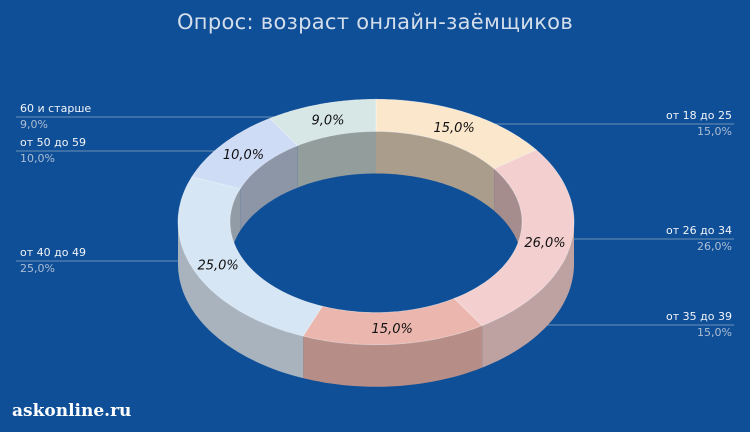 This screenshot has height=432, width=750. What do you see at coordinates (392, 329) in the screenshot?
I see `slice-label-2: 15,0%` at bounding box center [392, 329].